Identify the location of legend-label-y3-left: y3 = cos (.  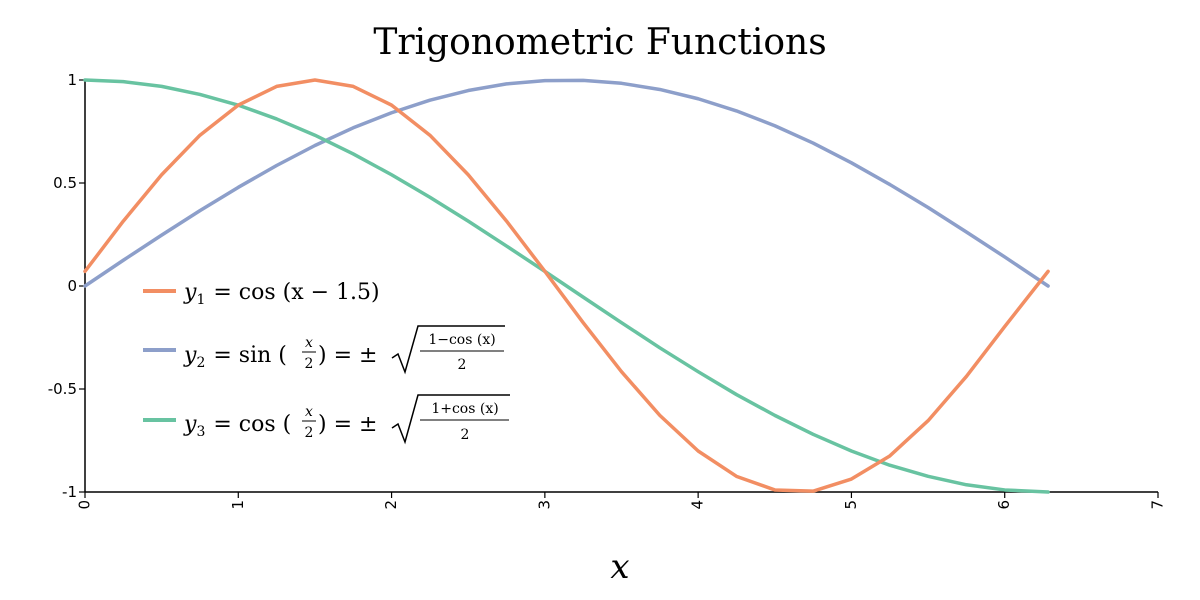
(237, 426).